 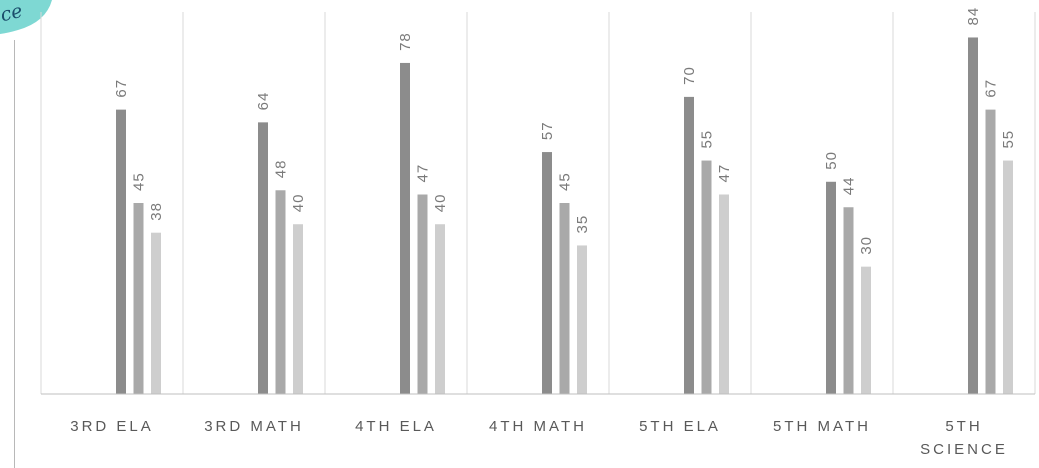 I want to click on left-border-rule, so click(x=14, y=254).